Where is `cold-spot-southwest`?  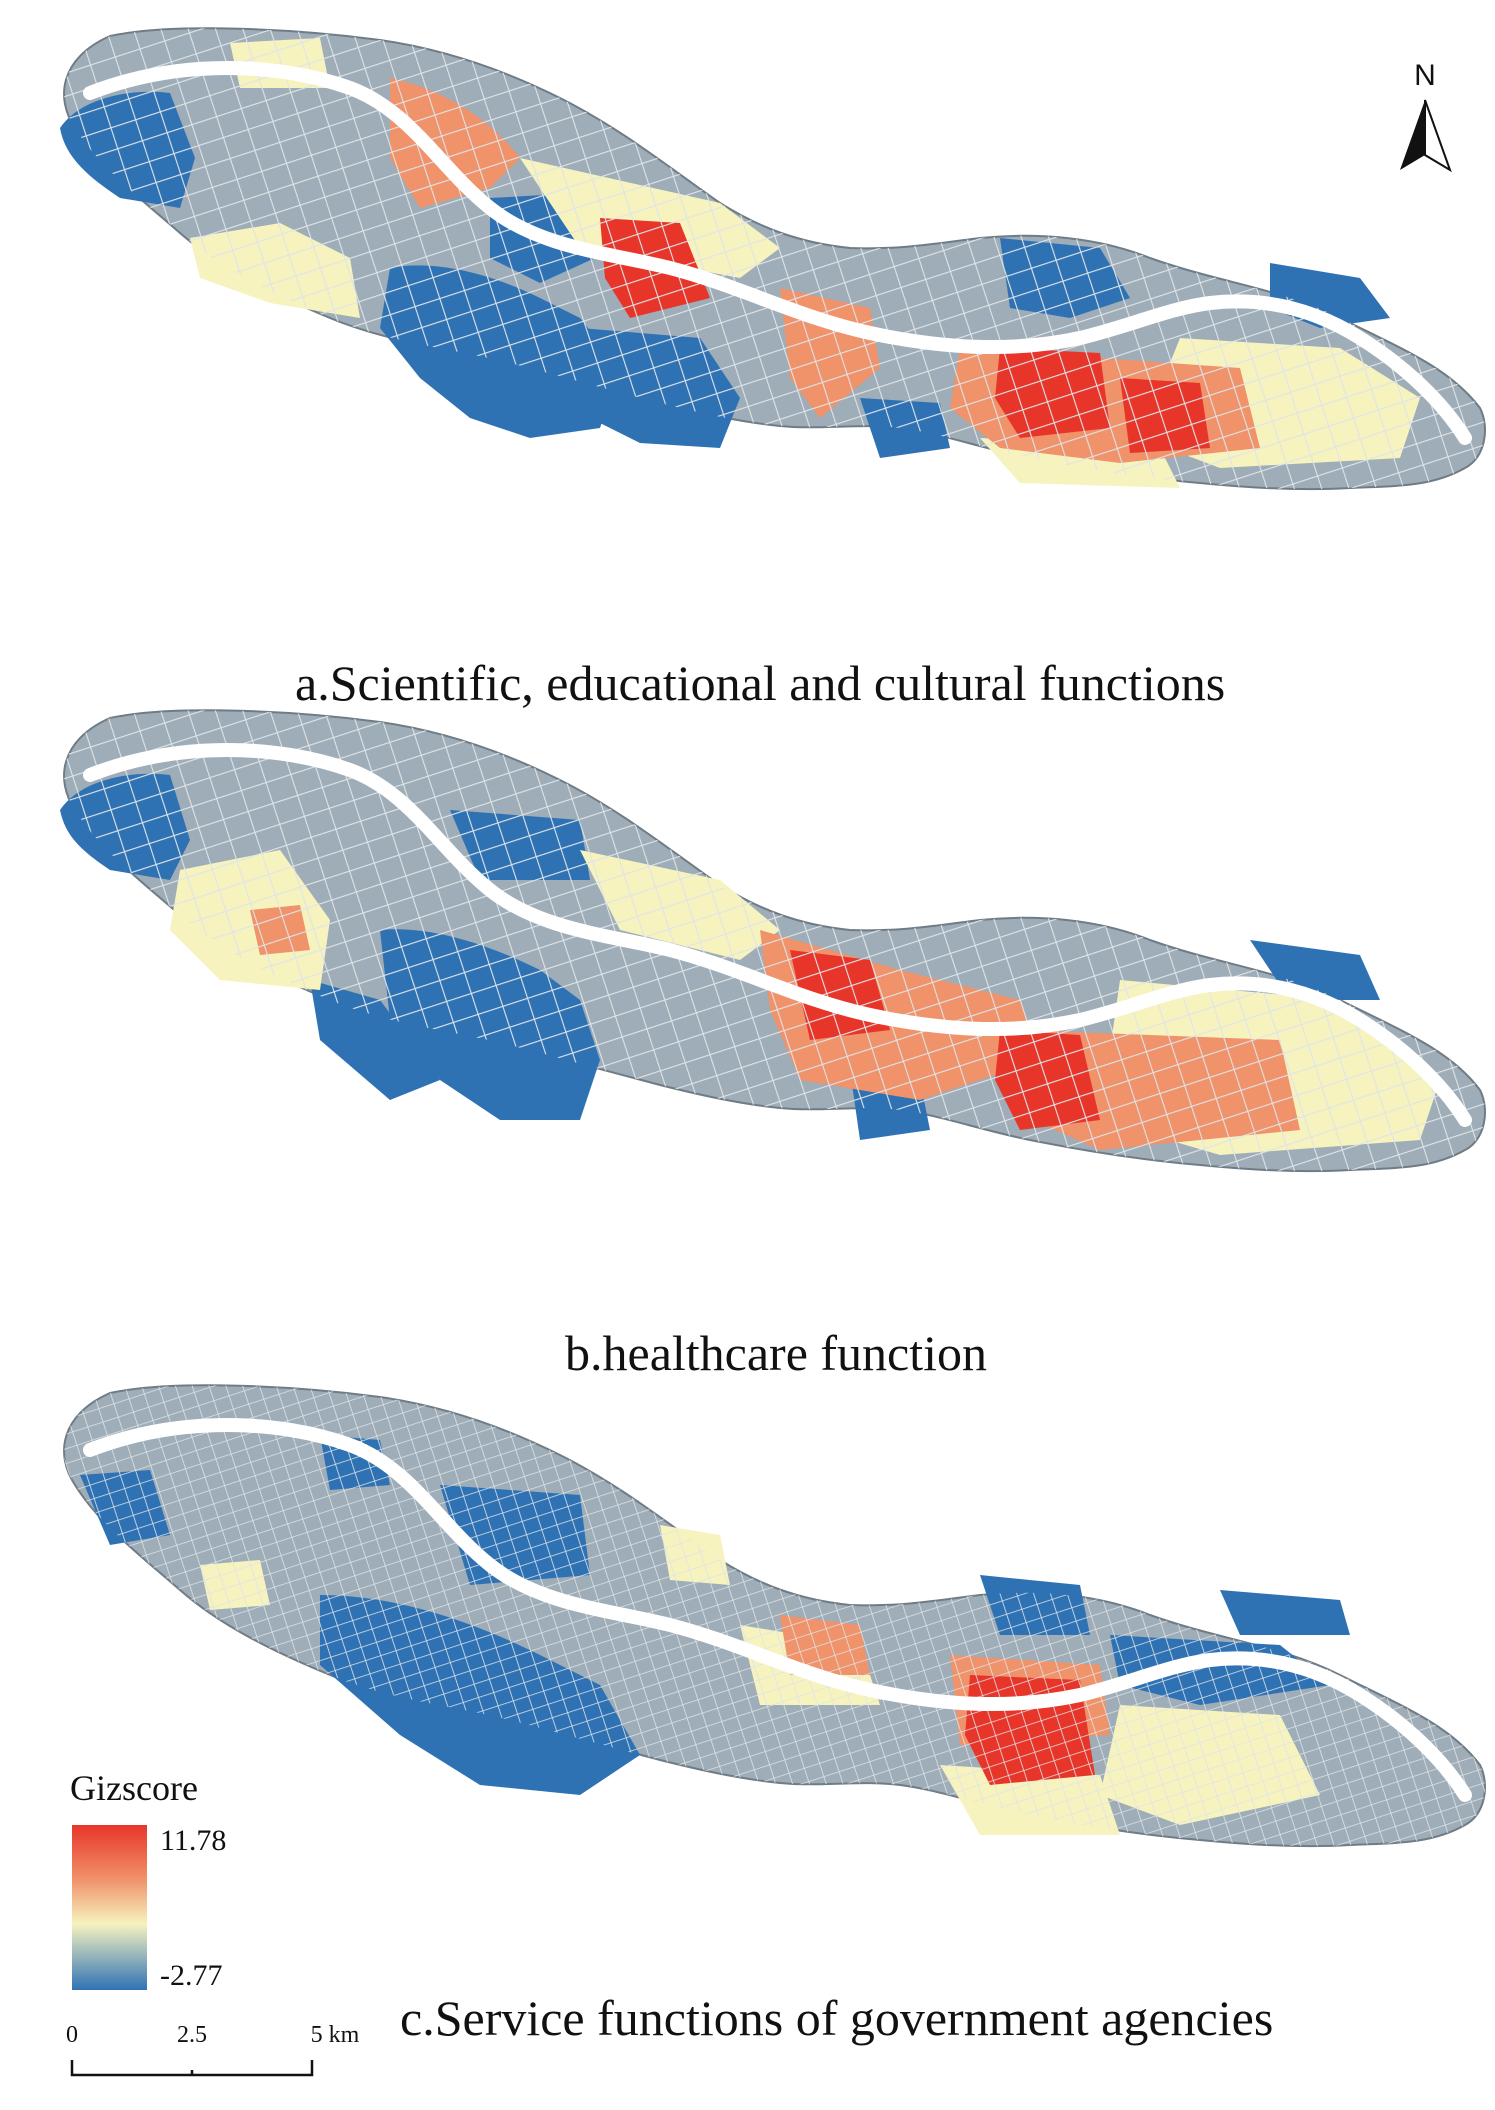 cold-spot-southwest is located at coordinates (375, 1040).